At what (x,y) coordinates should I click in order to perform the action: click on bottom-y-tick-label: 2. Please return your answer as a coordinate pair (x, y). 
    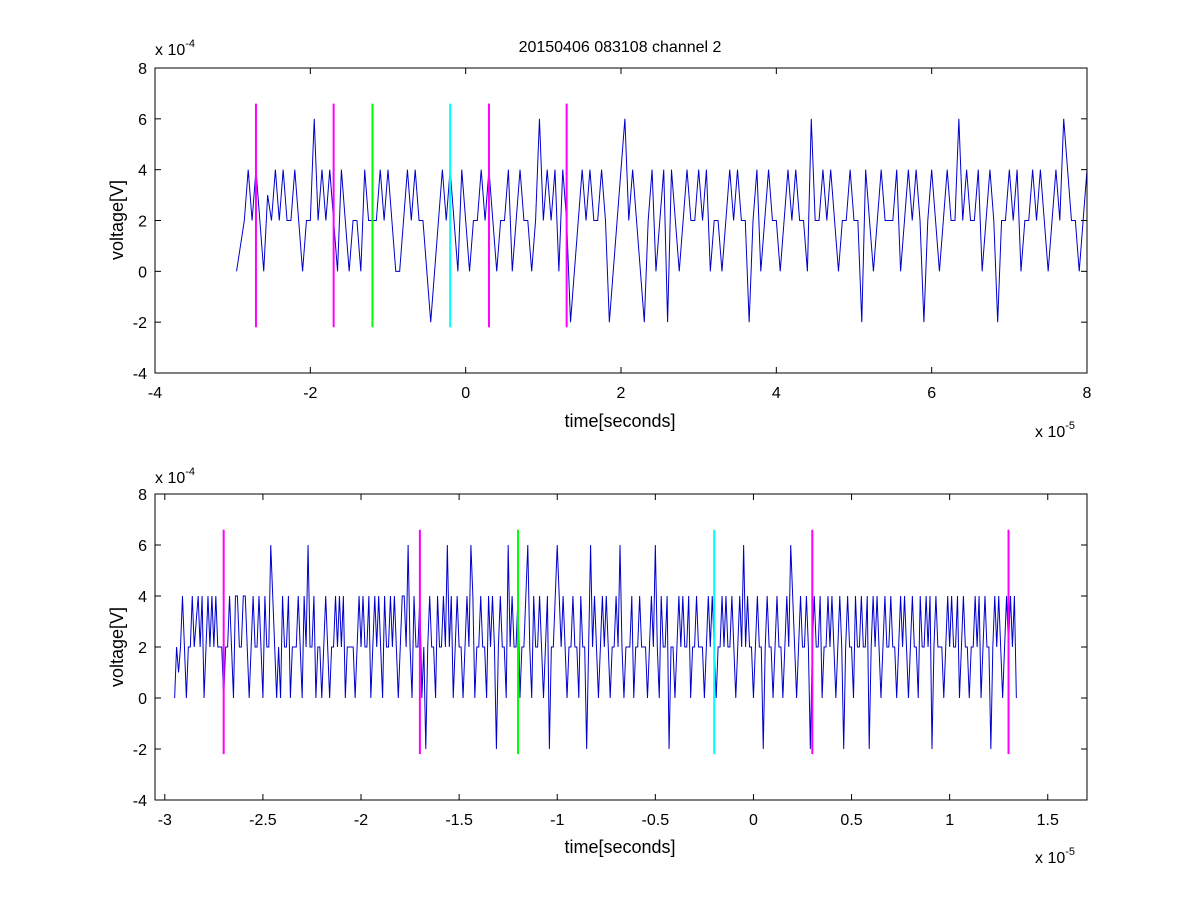
    Looking at the image, I should click on (142, 648).